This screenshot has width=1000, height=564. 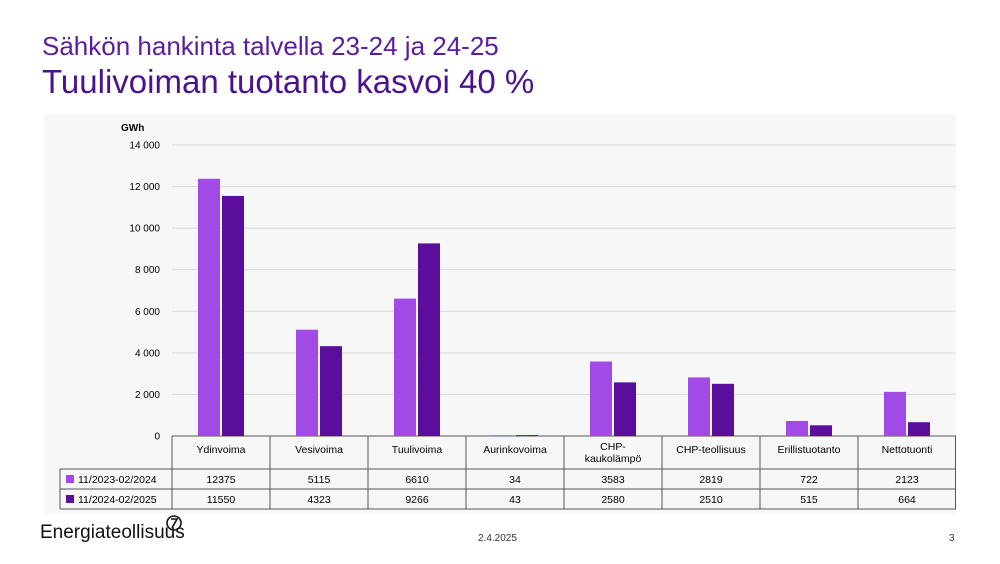 I want to click on energiateollisuus-logo: Energiateollisuus, so click(x=112, y=532).